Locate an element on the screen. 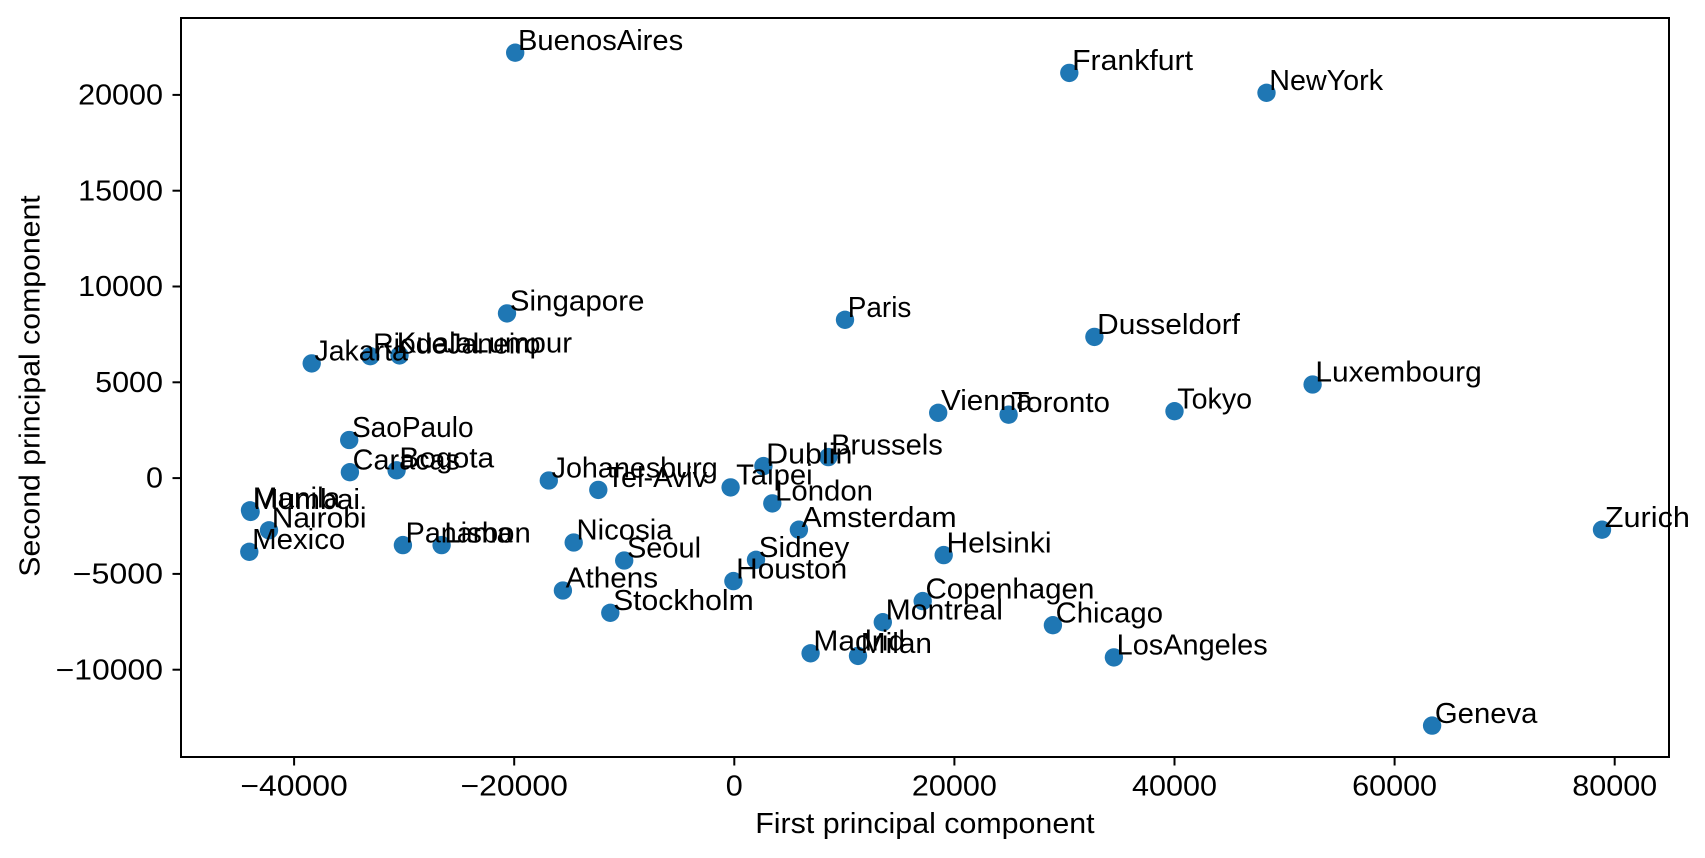  svg-text: −10000 is located at coordinates (109, 669).